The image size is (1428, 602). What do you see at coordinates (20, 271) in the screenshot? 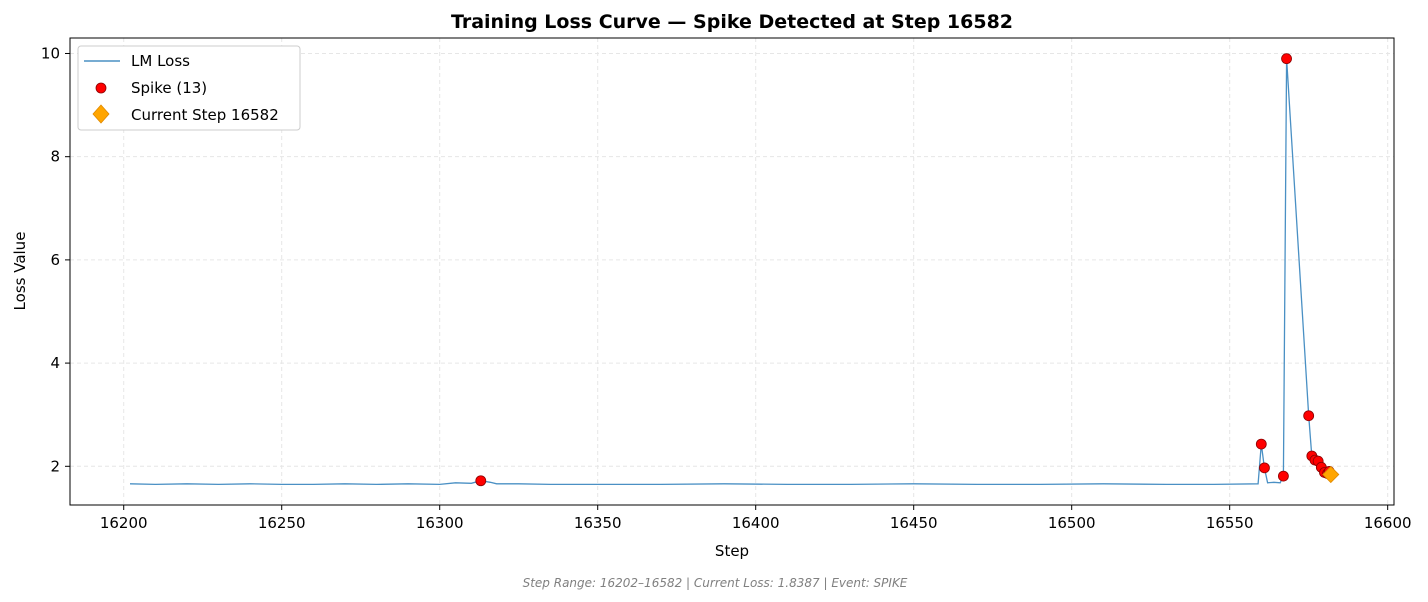
I see `y-axis-label: Loss Value` at bounding box center [20, 271].